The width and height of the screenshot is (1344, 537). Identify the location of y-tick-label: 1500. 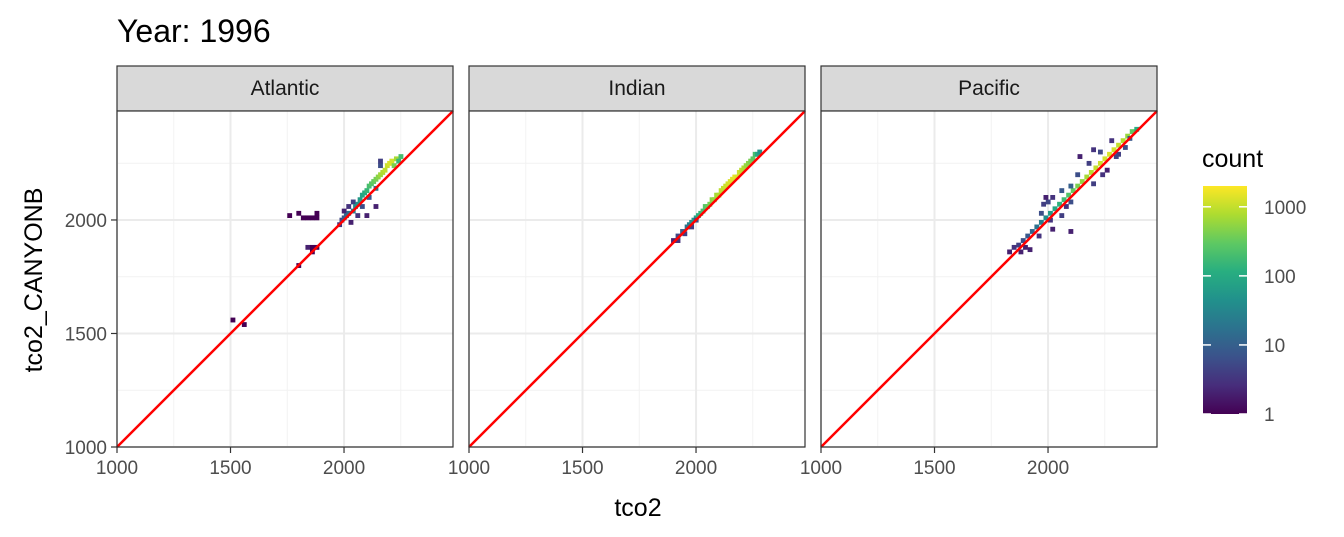
(86, 334).